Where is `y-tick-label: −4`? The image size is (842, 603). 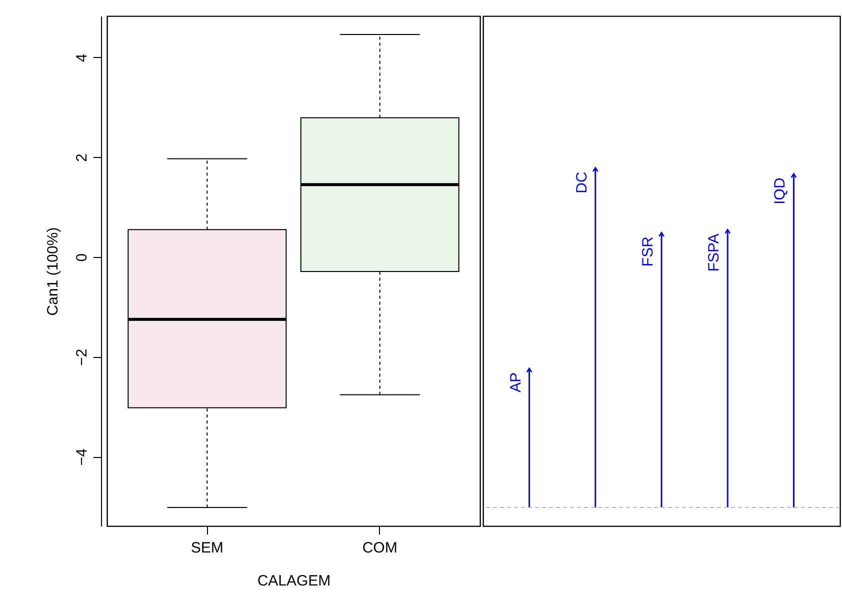
y-tick-label: −4 is located at coordinates (82, 457).